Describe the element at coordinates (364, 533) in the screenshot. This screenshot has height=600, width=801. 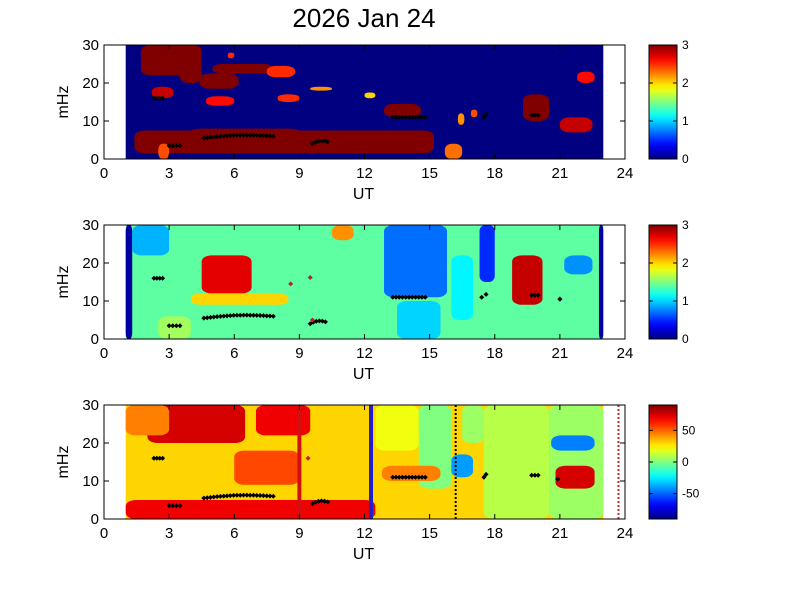
I see `x-tick-label: 12` at that location.